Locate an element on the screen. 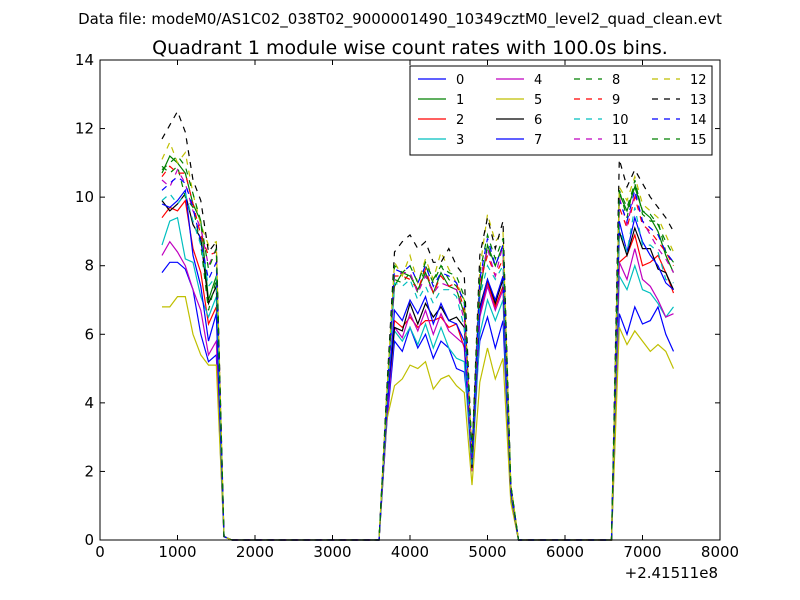  legend-label-0: 0 is located at coordinates (460, 80).